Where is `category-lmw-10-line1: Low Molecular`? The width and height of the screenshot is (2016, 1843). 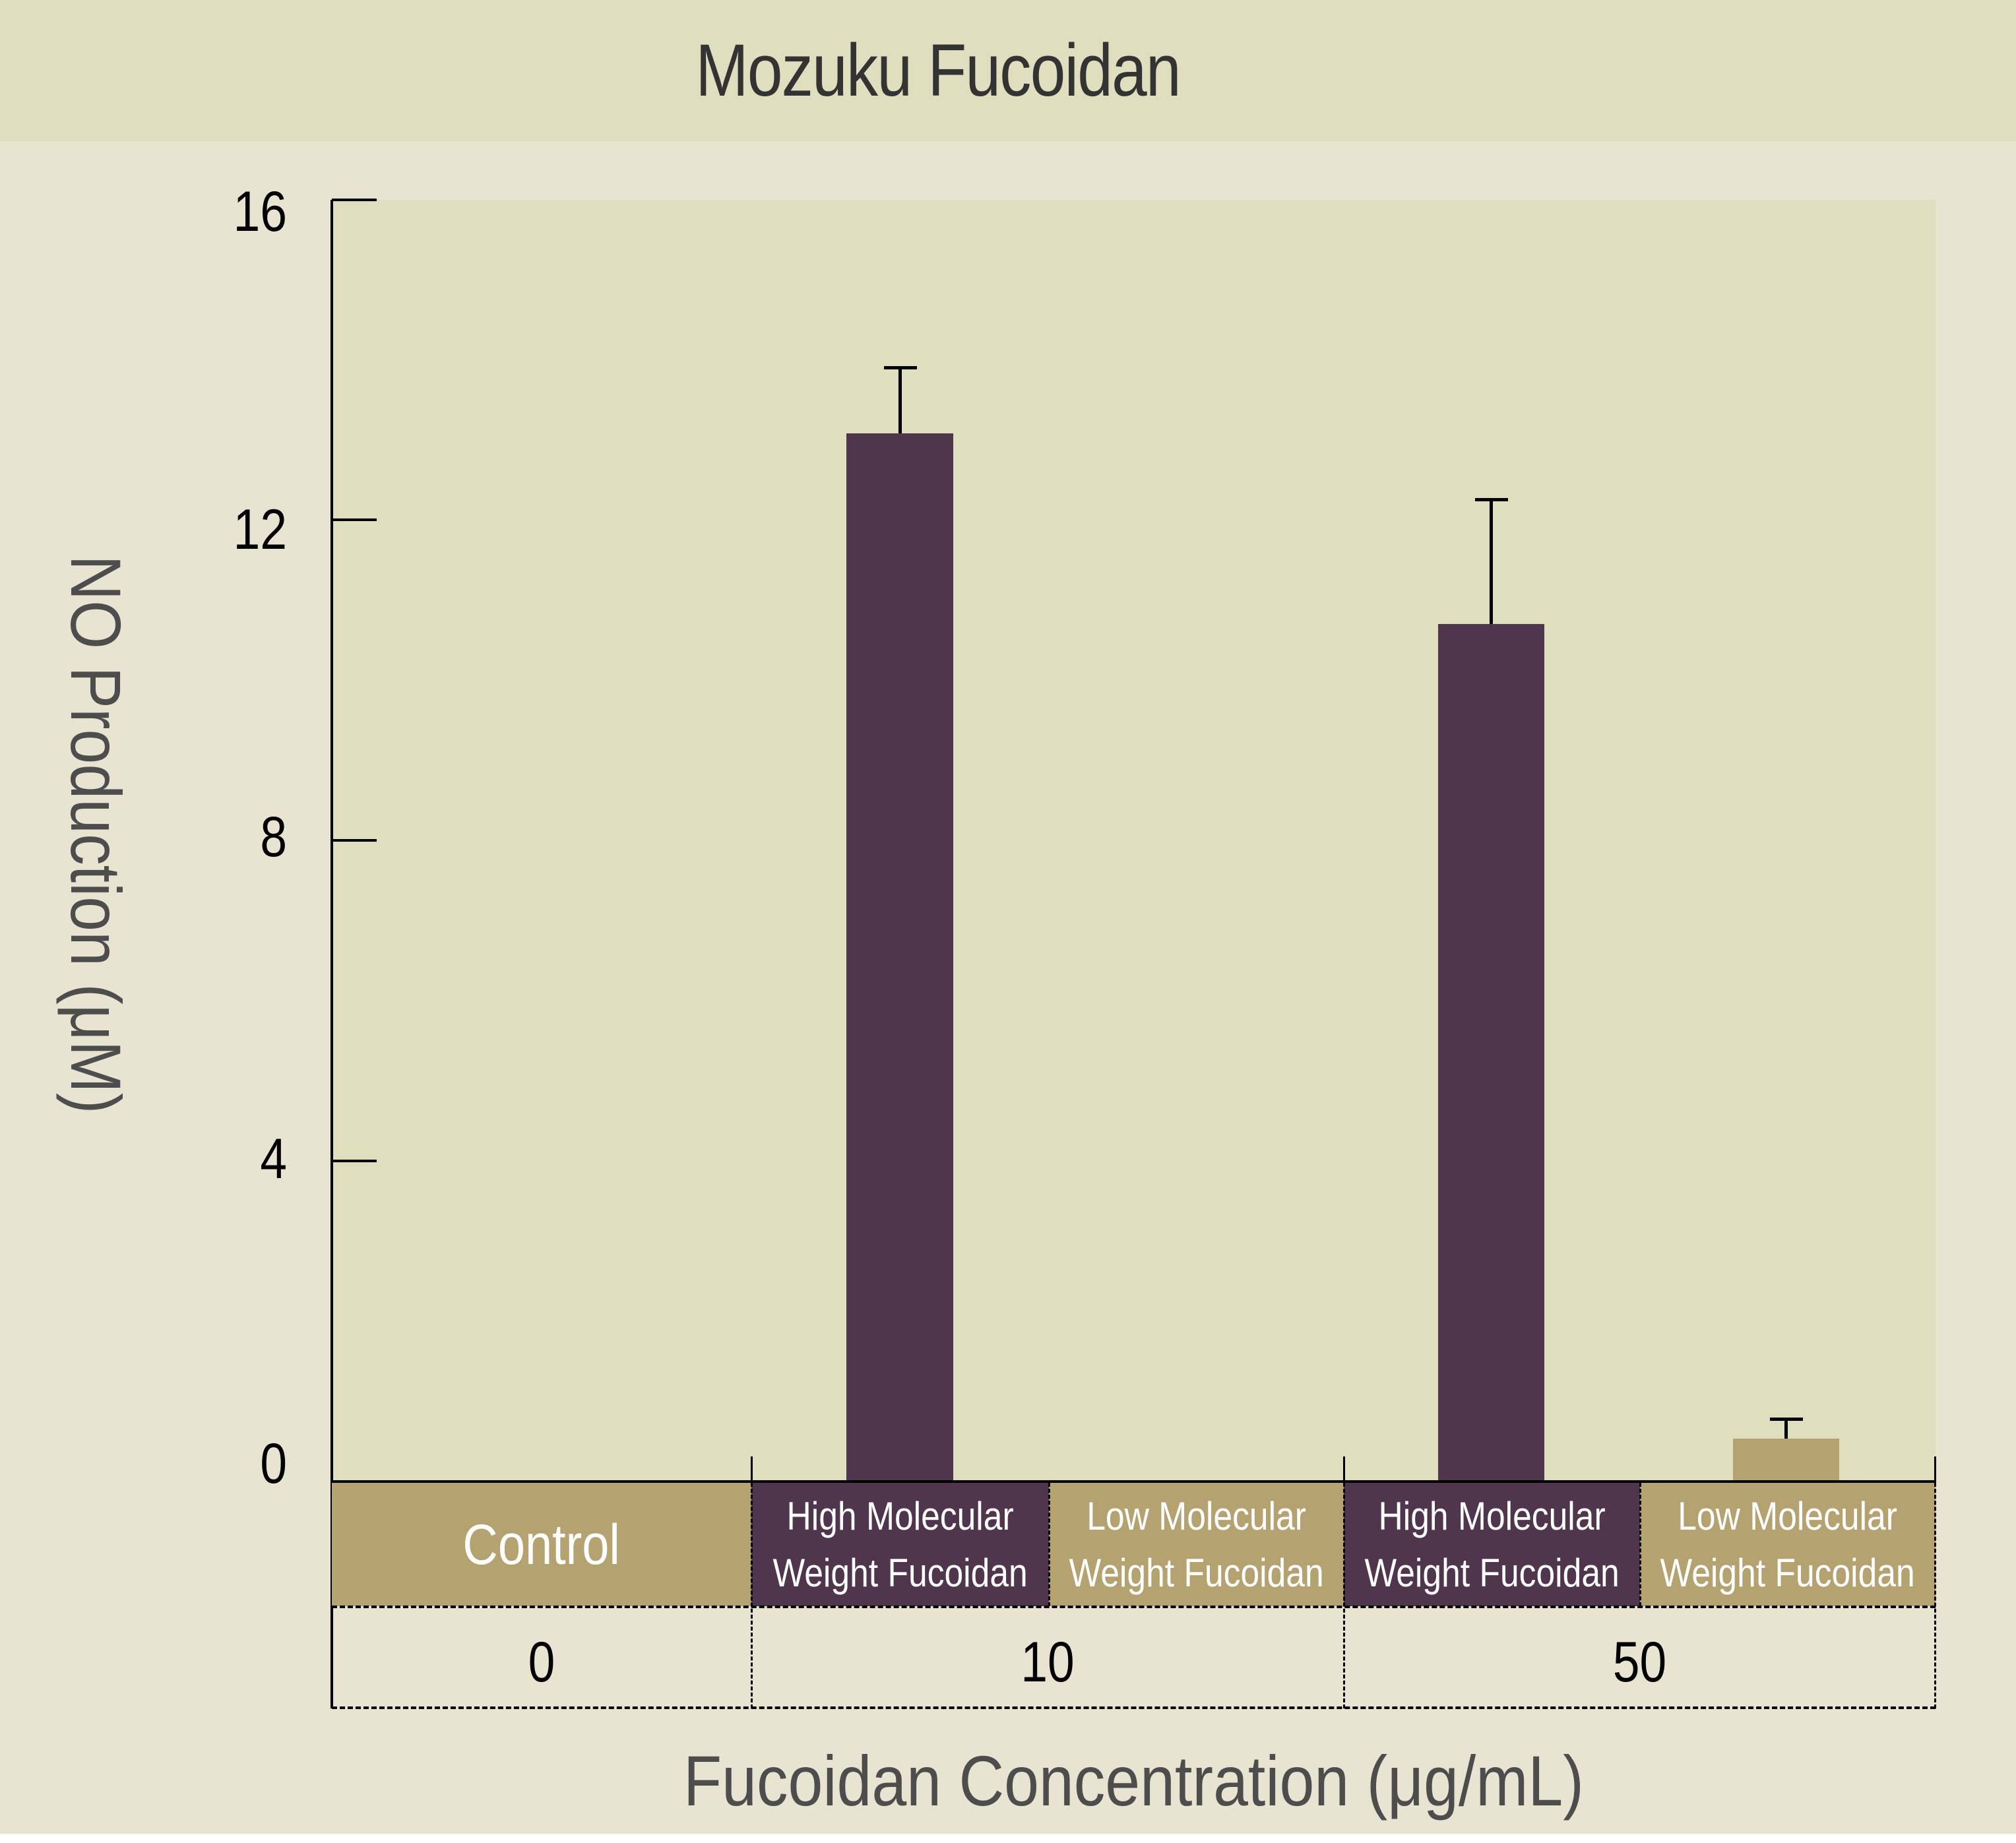 category-lmw-10-line1: Low Molecular is located at coordinates (1196, 1515).